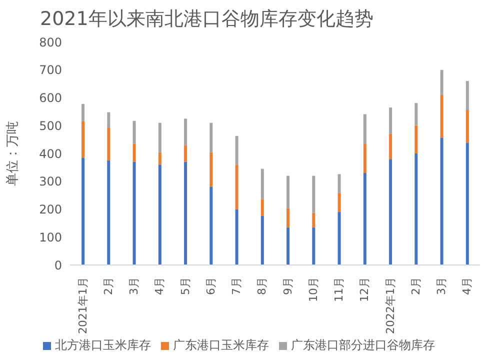  Describe the element at coordinates (287, 286) in the screenshot. I see `x-tick-label: 9月` at that location.